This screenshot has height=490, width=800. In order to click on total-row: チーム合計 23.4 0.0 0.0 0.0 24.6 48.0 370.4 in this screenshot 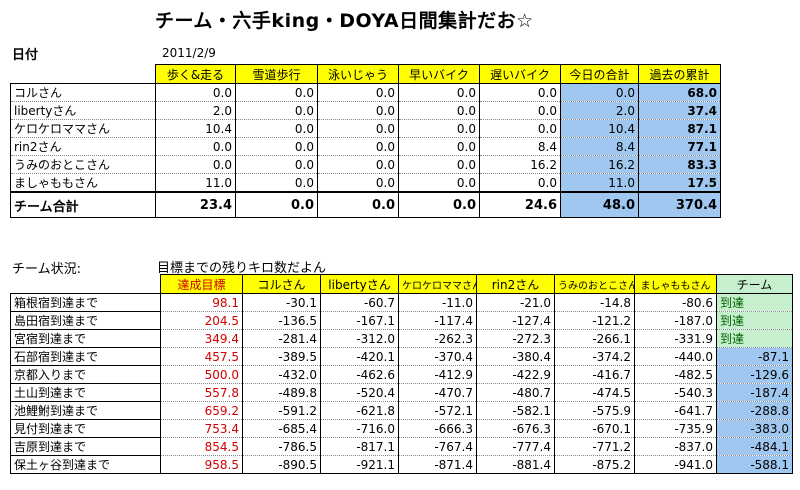, I will do `click(365, 204)`.